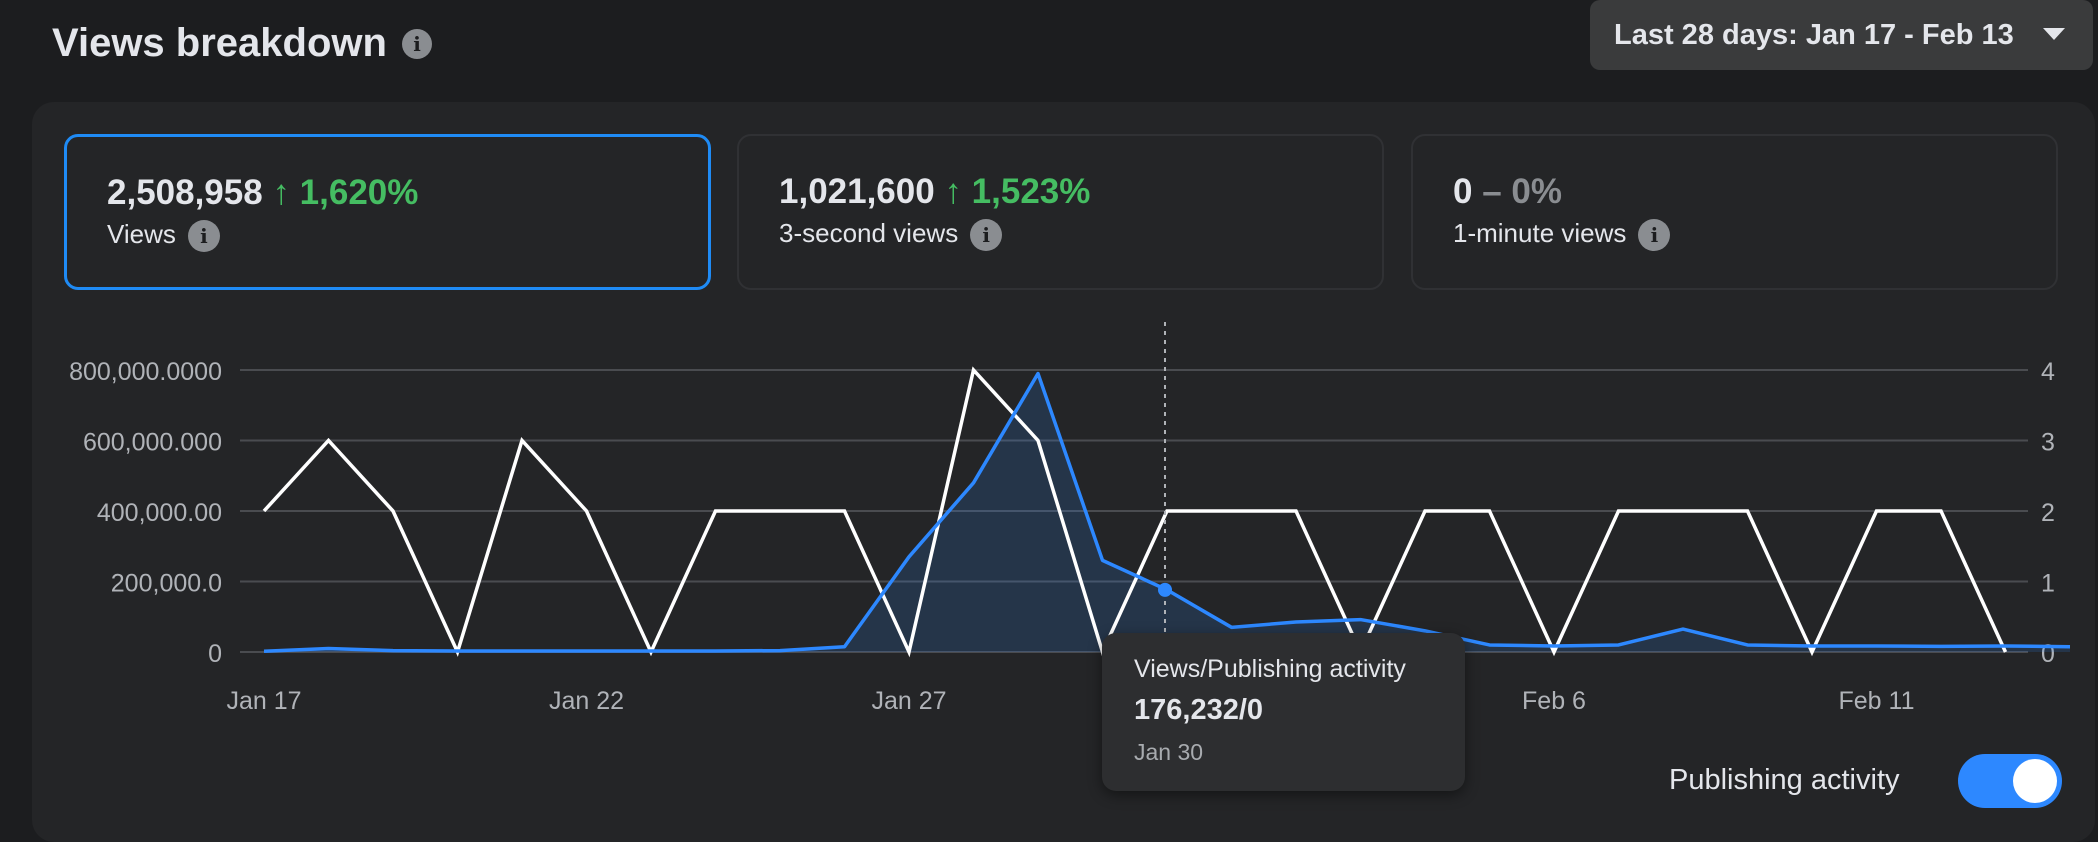 This screenshot has height=842, width=2098. I want to click on y-axis-right-tick-label: 1, so click(2048, 584).